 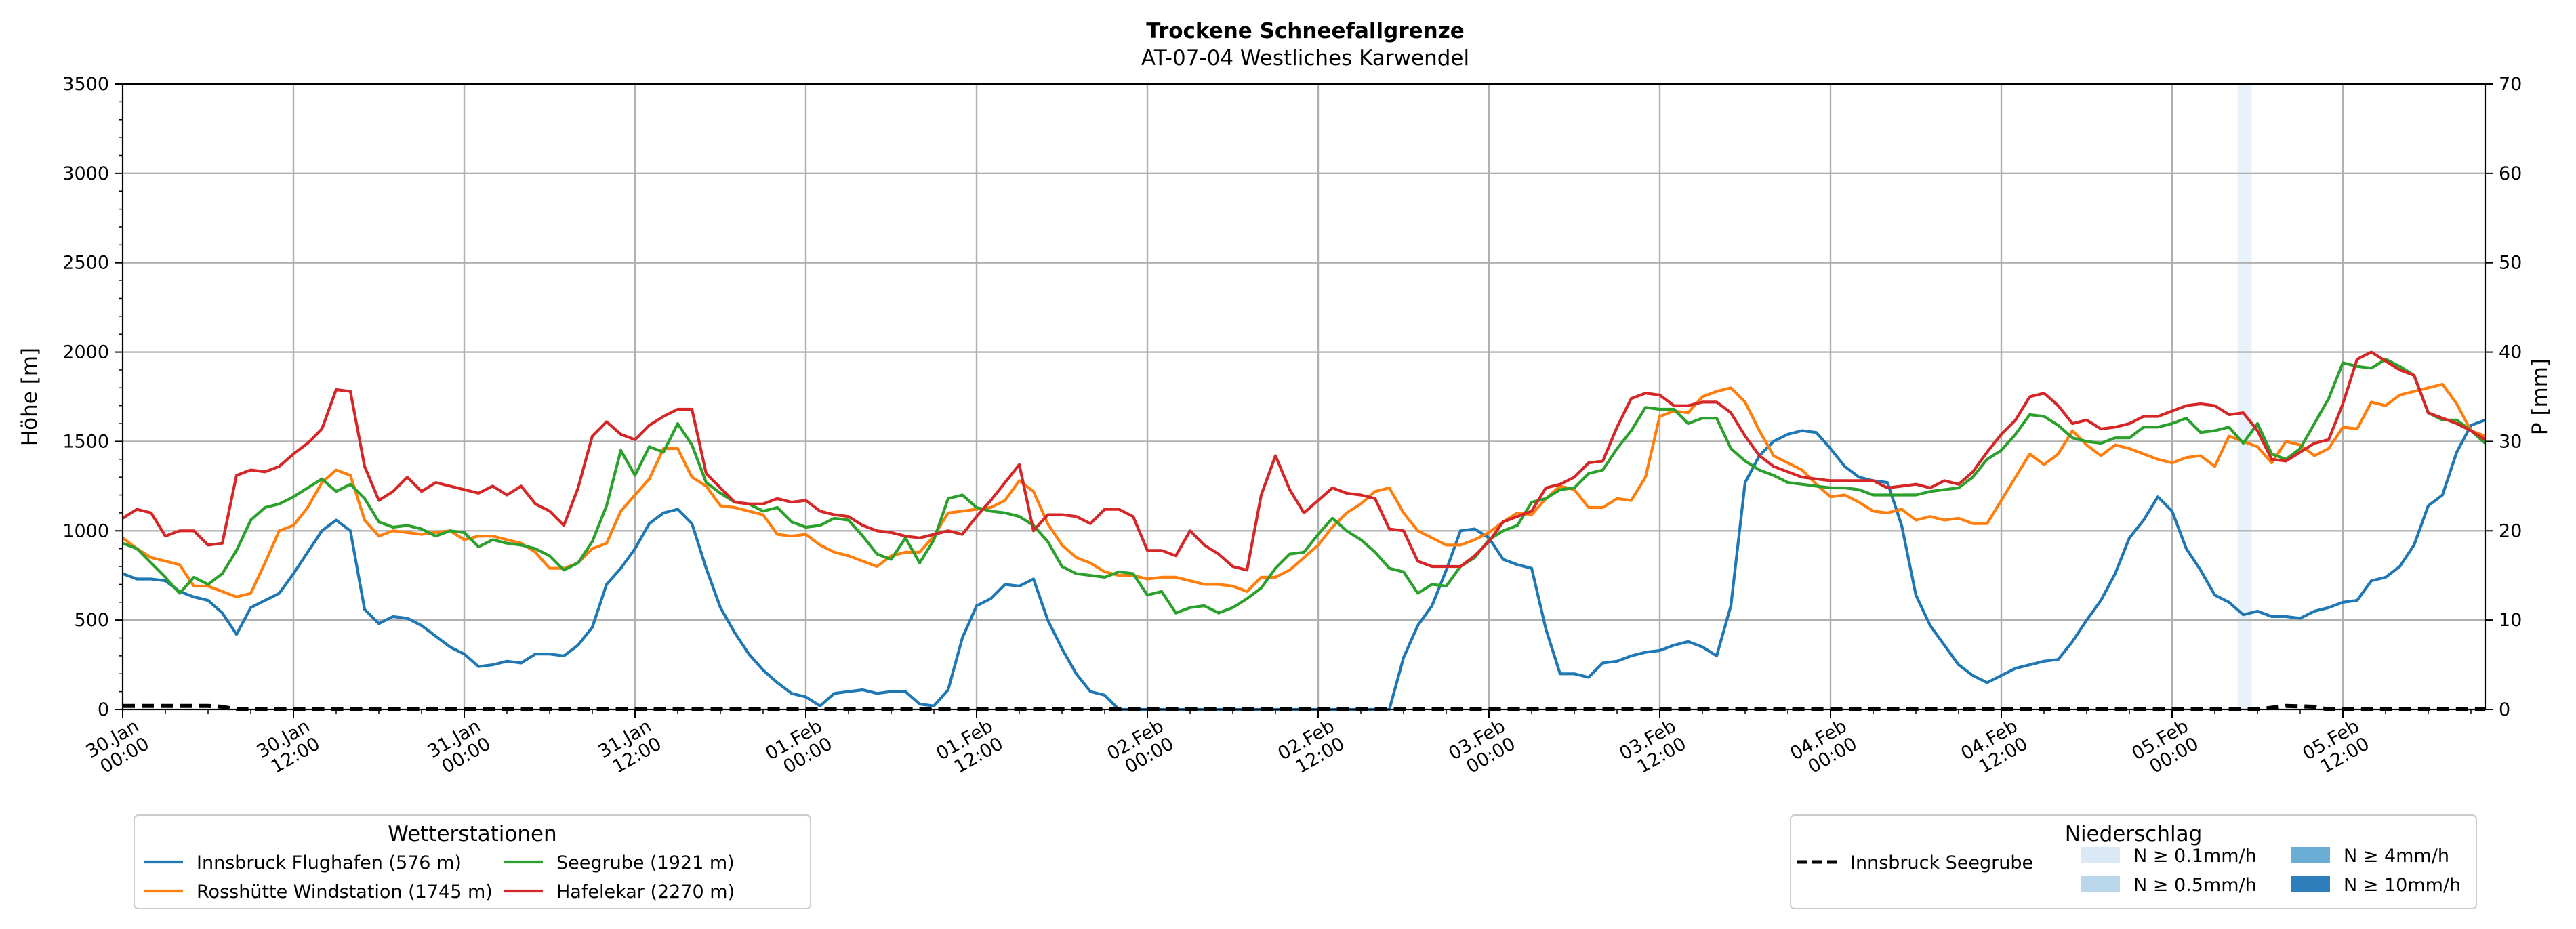 I want to click on legend-precip-label: N ≥ 0.5mm/h, so click(x=2195, y=885).